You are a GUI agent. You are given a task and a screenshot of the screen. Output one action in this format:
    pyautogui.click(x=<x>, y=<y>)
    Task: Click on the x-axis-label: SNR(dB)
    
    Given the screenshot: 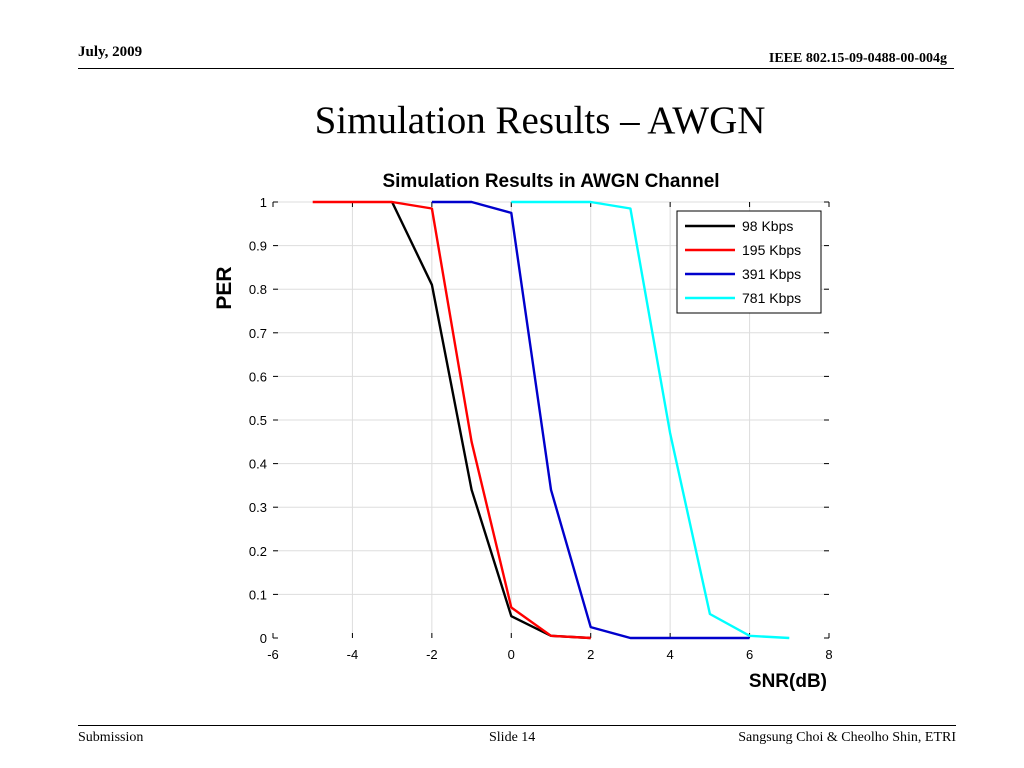 What is the action you would take?
    pyautogui.click(x=788, y=681)
    